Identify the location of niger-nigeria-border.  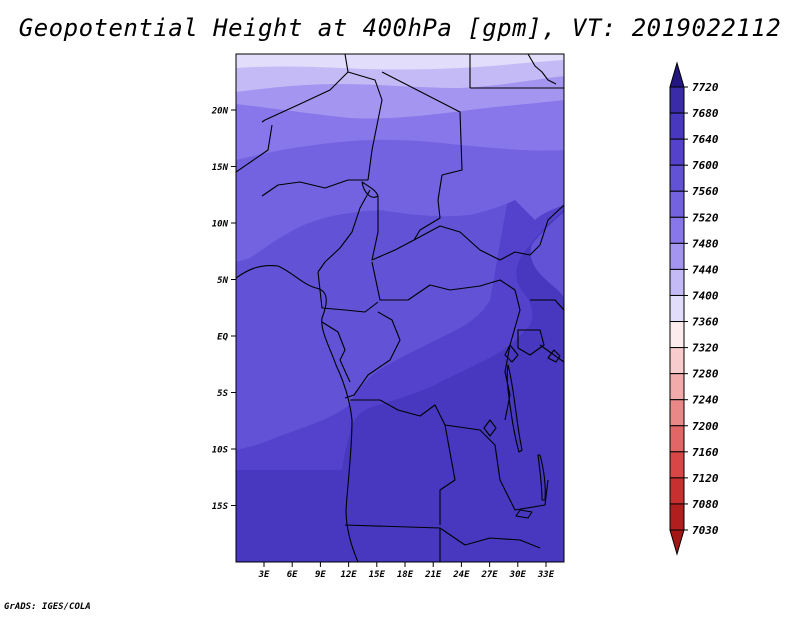
(314, 188).